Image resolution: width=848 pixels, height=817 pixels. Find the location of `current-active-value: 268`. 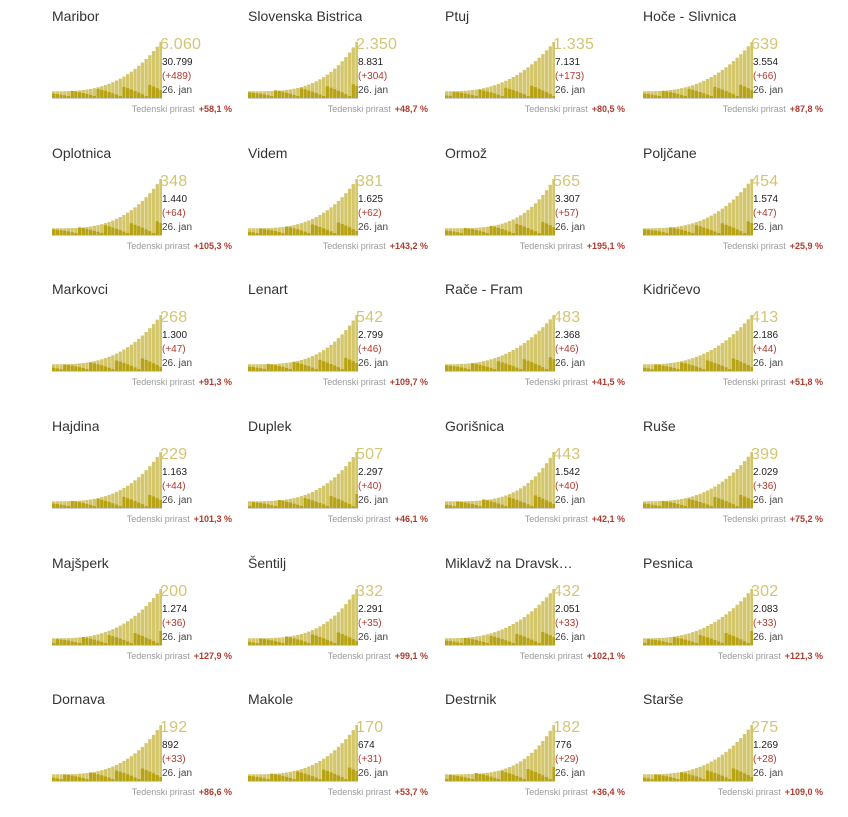

current-active-value: 268 is located at coordinates (174, 317).